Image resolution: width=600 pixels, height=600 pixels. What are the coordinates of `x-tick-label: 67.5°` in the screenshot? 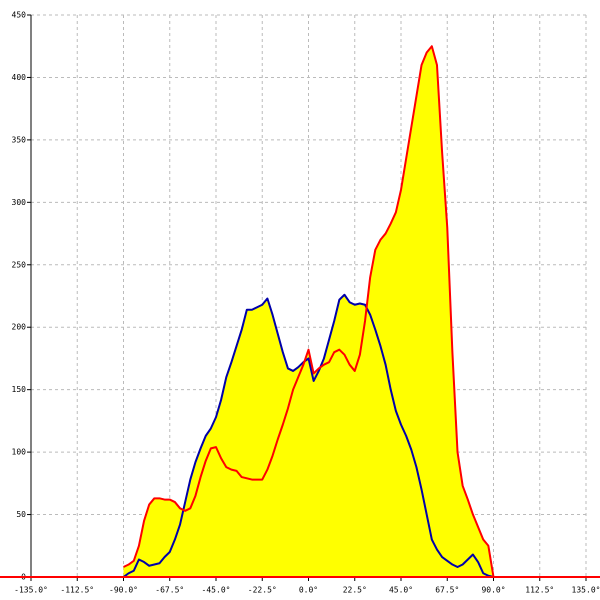 It's located at (447, 590).